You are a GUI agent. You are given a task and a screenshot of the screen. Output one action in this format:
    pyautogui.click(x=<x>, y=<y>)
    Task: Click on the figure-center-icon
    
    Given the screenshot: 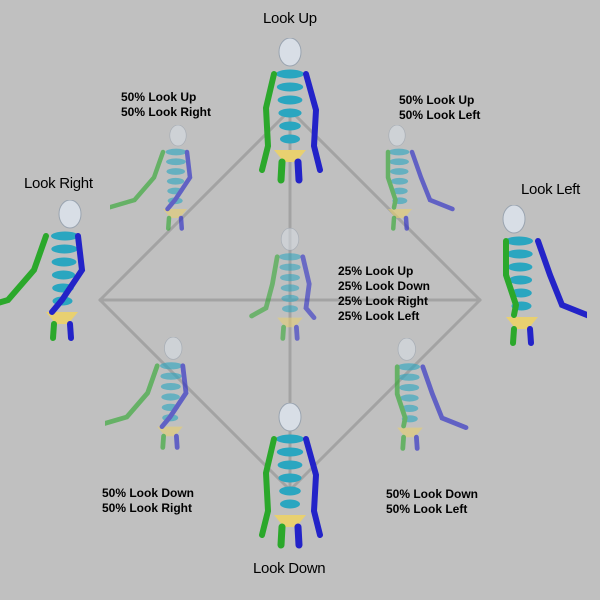 What is the action you would take?
    pyautogui.click(x=283, y=284)
    